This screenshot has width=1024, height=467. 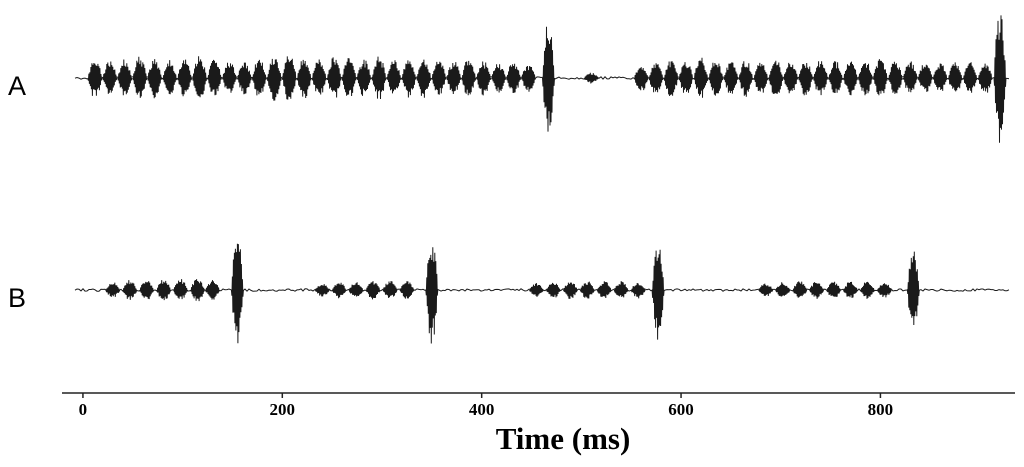 I want to click on x-tick-label: 600, so click(x=681, y=409).